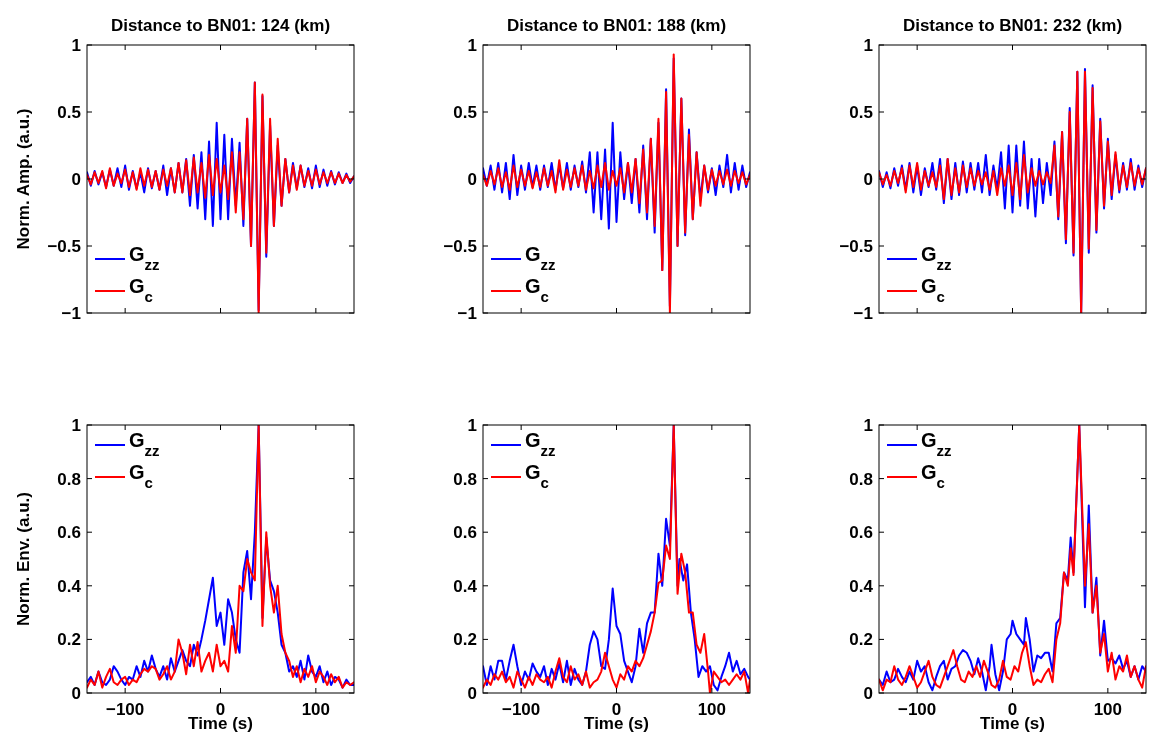 This screenshot has height=745, width=1173. What do you see at coordinates (220, 25) in the screenshot?
I see `chart-title: Distance to BN01: 124 (km)` at bounding box center [220, 25].